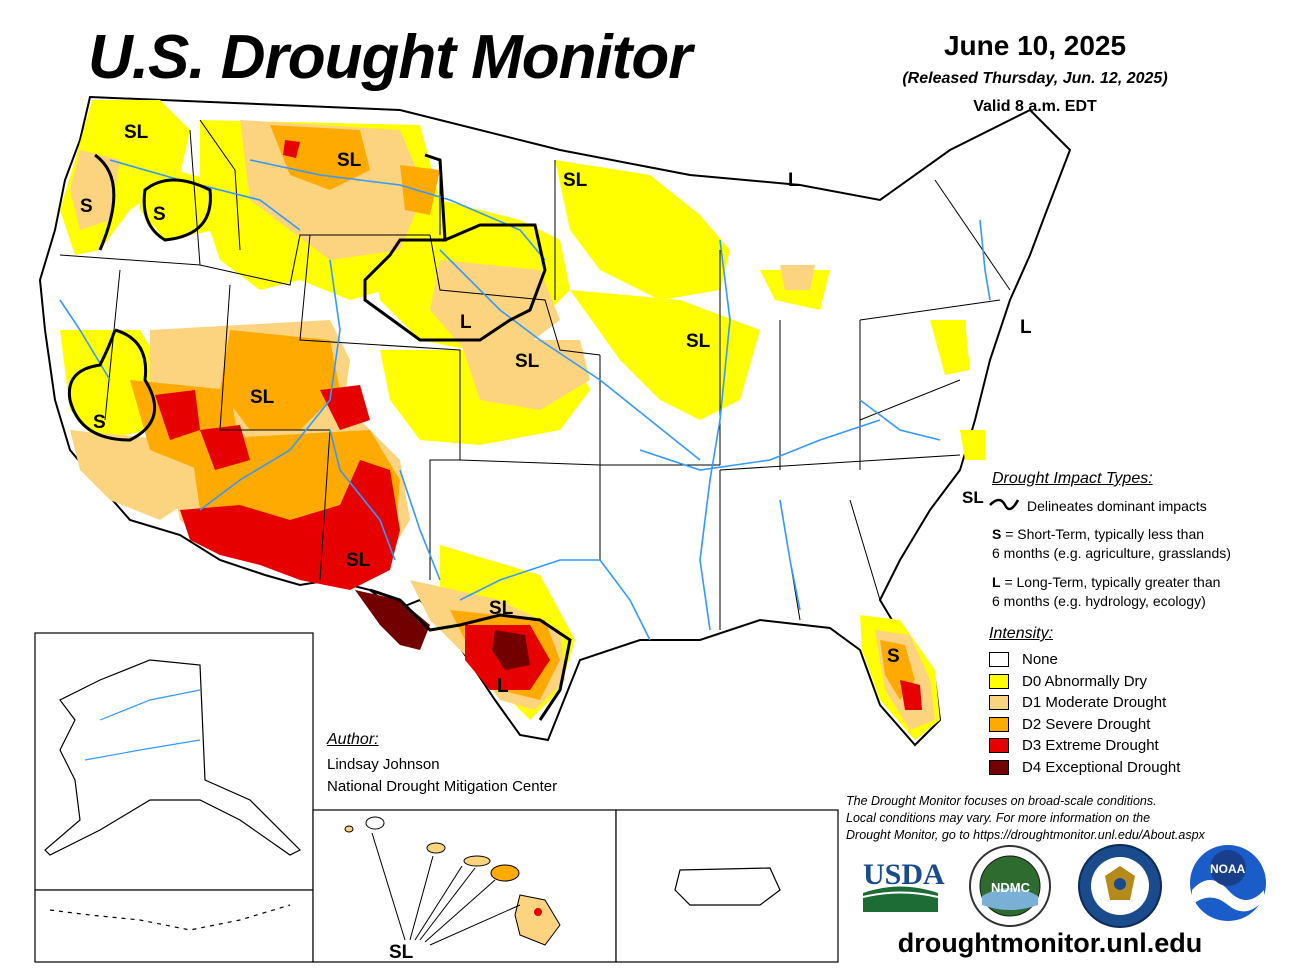 This screenshot has height=974, width=1304. I want to click on impact-delineates-text: Delineates dominant impacts, so click(1117, 506).